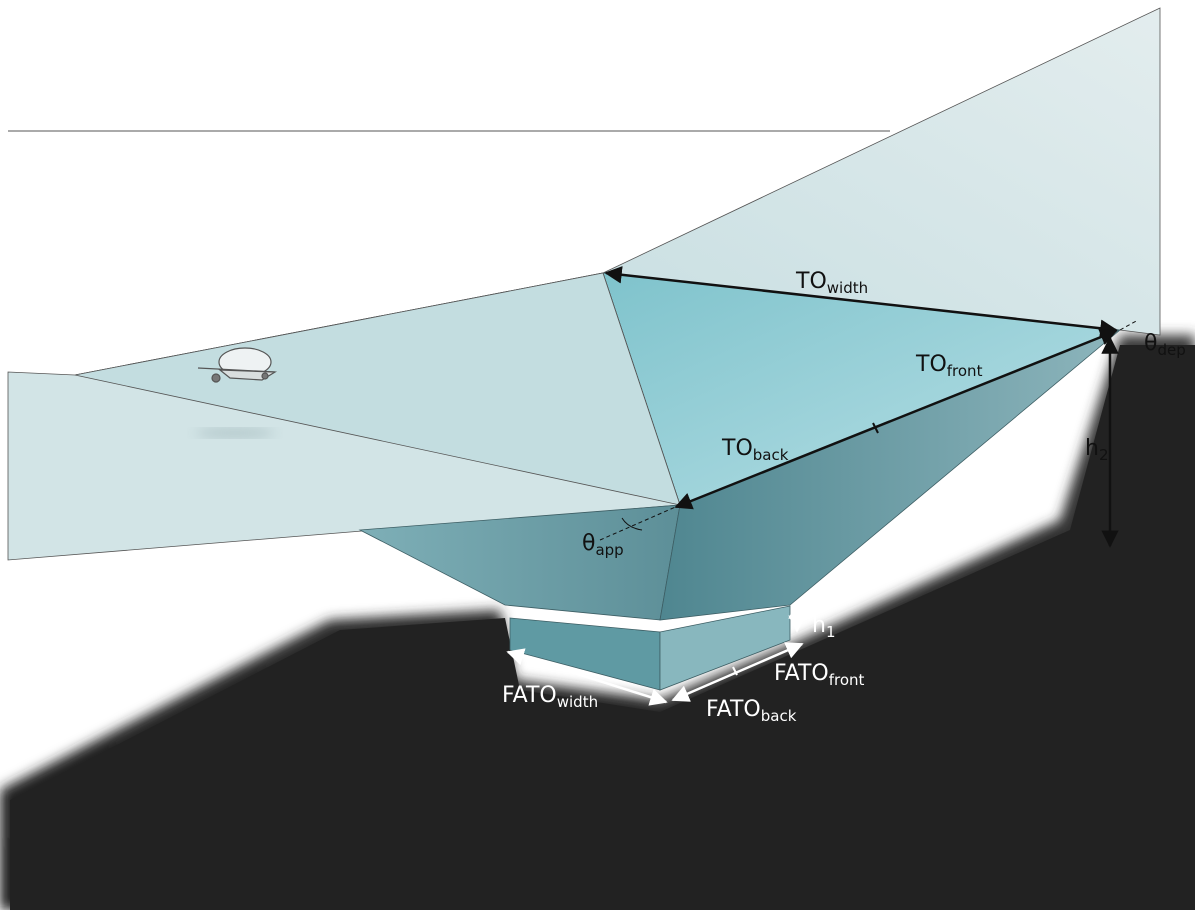  Describe the element at coordinates (755, 450) in the screenshot. I see `label-to-back: TOback` at that location.